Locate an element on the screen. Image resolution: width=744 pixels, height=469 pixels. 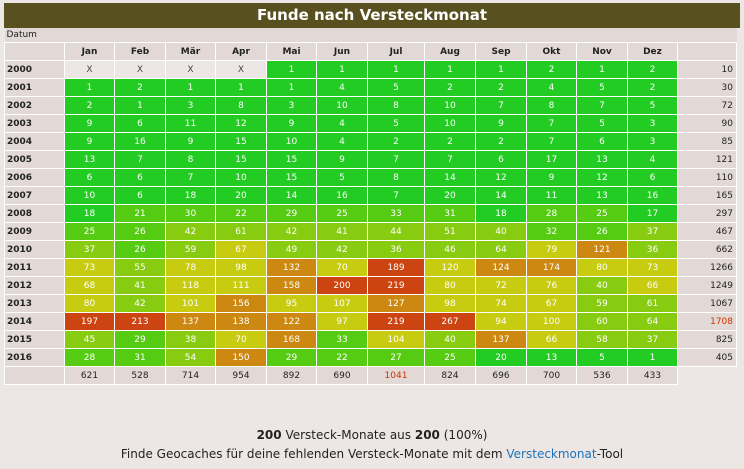
month-cell: 200 is located at coordinates (342, 285).